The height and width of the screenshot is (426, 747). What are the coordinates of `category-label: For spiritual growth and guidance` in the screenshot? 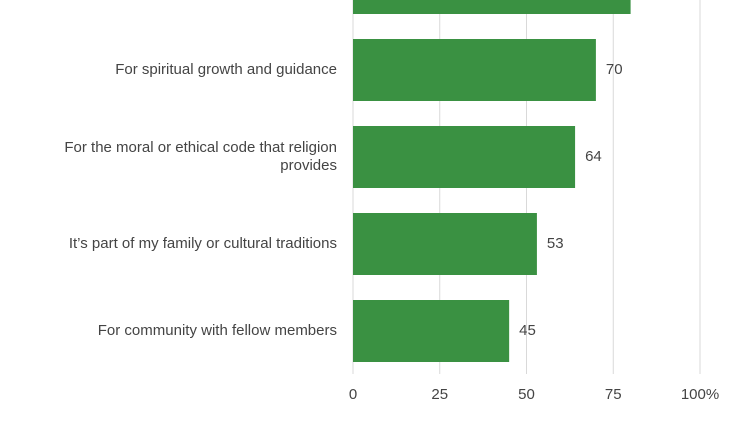 It's located at (226, 69).